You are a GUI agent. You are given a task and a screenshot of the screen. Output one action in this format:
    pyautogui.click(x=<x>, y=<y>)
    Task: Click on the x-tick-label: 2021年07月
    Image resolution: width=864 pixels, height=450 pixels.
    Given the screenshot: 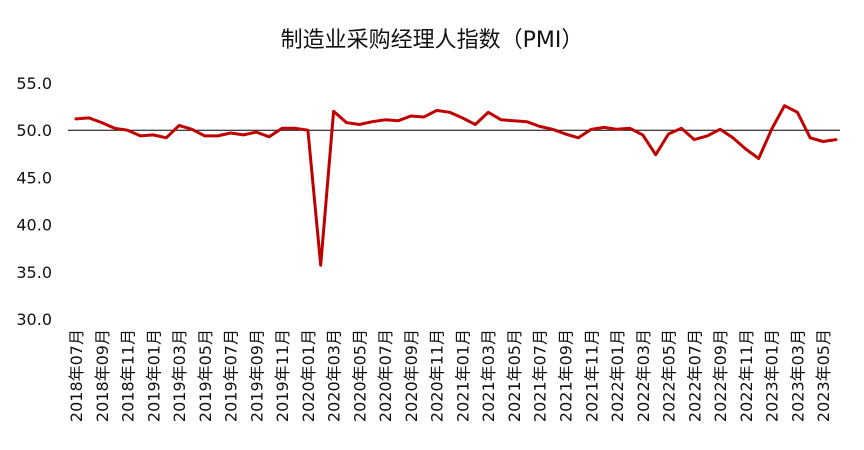 What is the action you would take?
    pyautogui.click(x=540, y=375)
    